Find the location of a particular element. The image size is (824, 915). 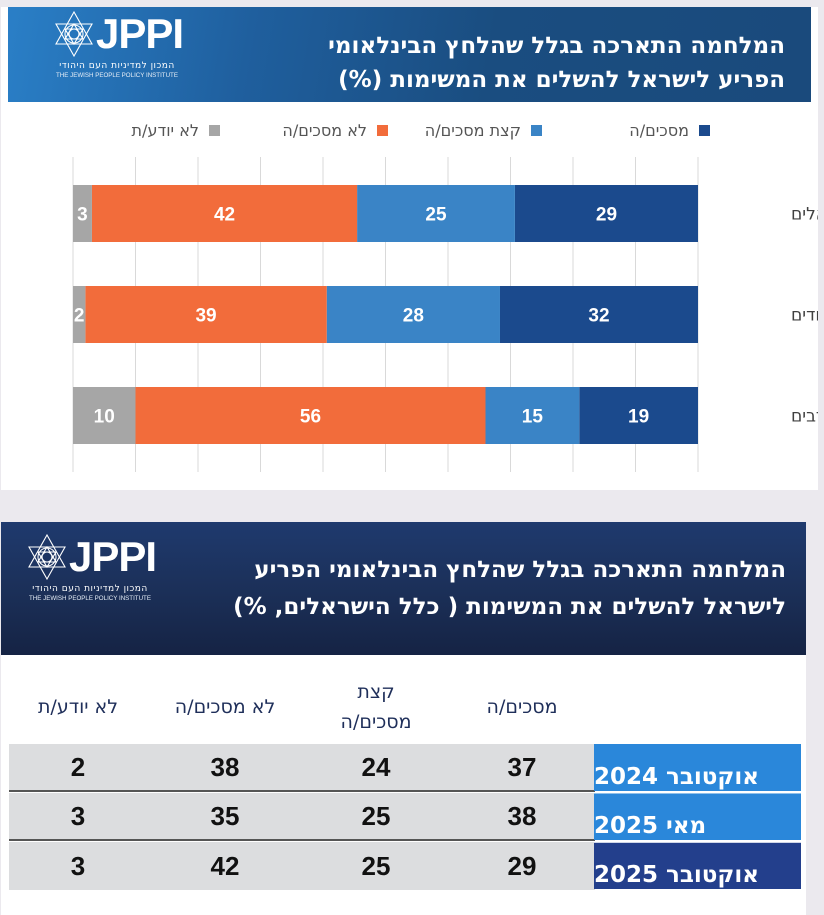

bar-value-label: 56 is located at coordinates (310, 417).